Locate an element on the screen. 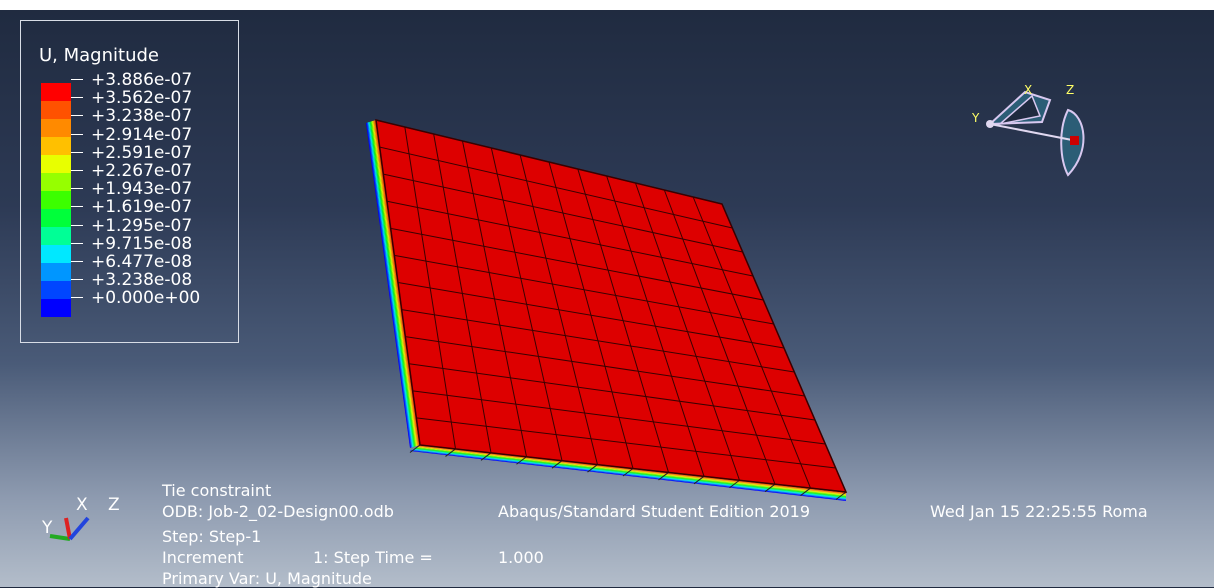 This screenshot has height=588, width=1214. legend-value: +2.914e-07 is located at coordinates (142, 134).